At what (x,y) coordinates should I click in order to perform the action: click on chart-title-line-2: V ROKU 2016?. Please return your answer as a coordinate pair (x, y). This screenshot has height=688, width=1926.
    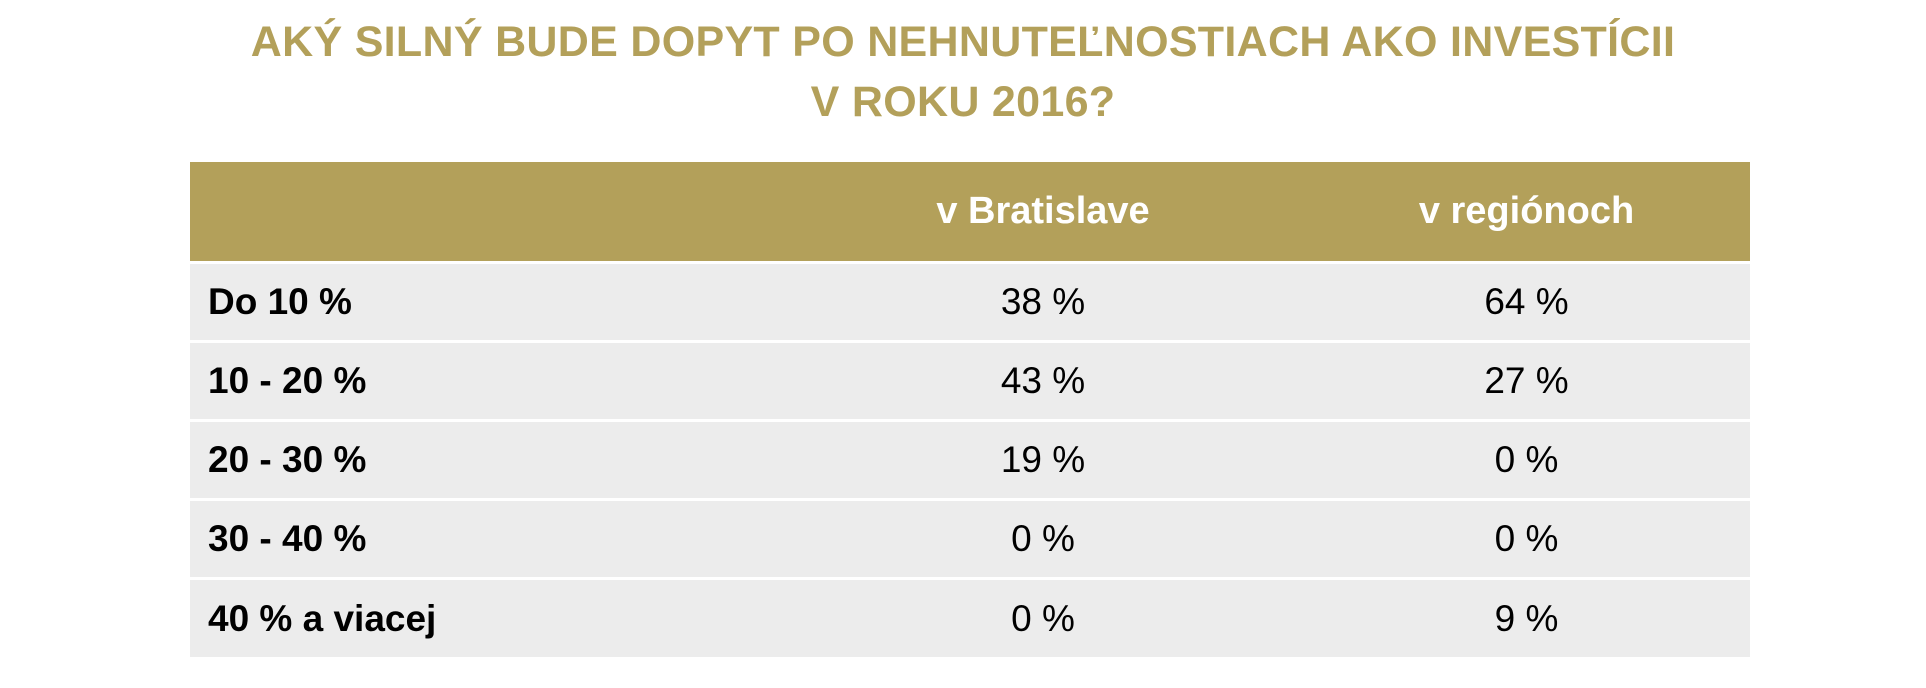
    Looking at the image, I should click on (963, 102).